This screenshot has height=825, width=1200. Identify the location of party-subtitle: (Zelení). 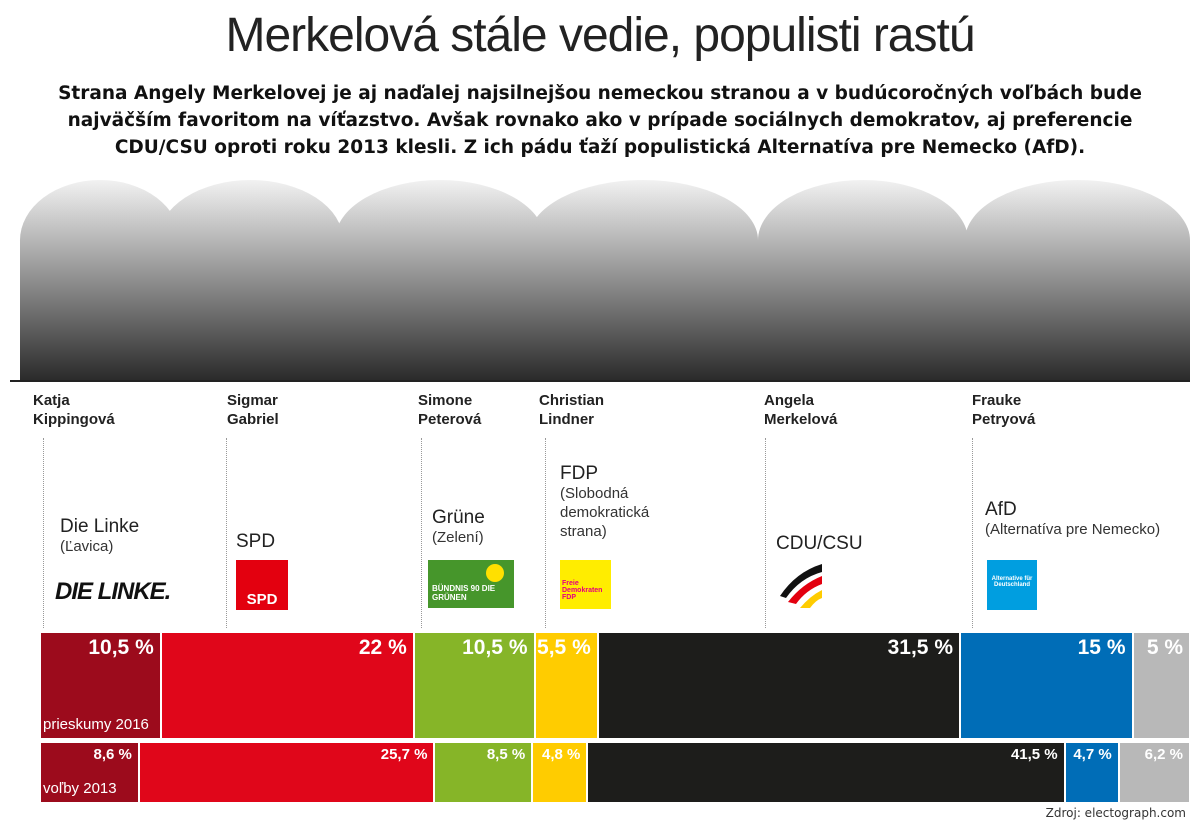
(458, 537).